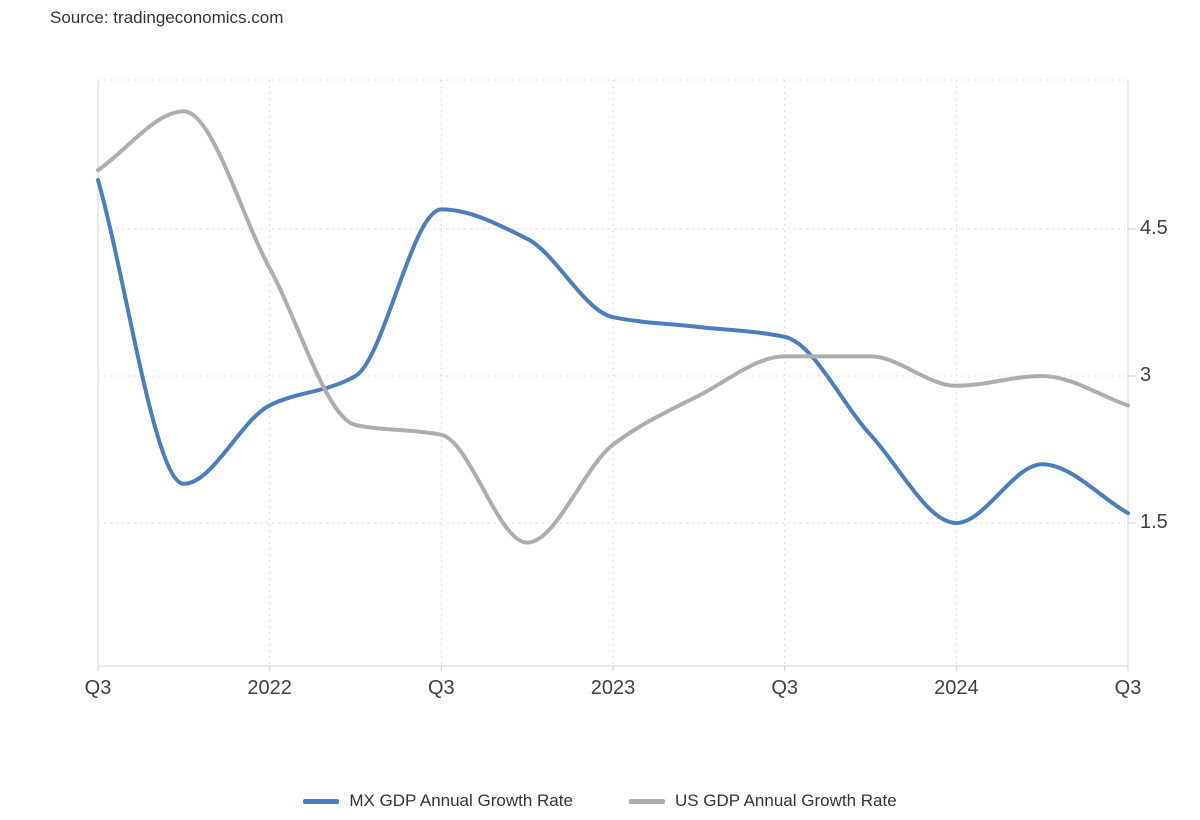  What do you see at coordinates (167, 17) in the screenshot?
I see `source-text: Source: tradingeconomics.com` at bounding box center [167, 17].